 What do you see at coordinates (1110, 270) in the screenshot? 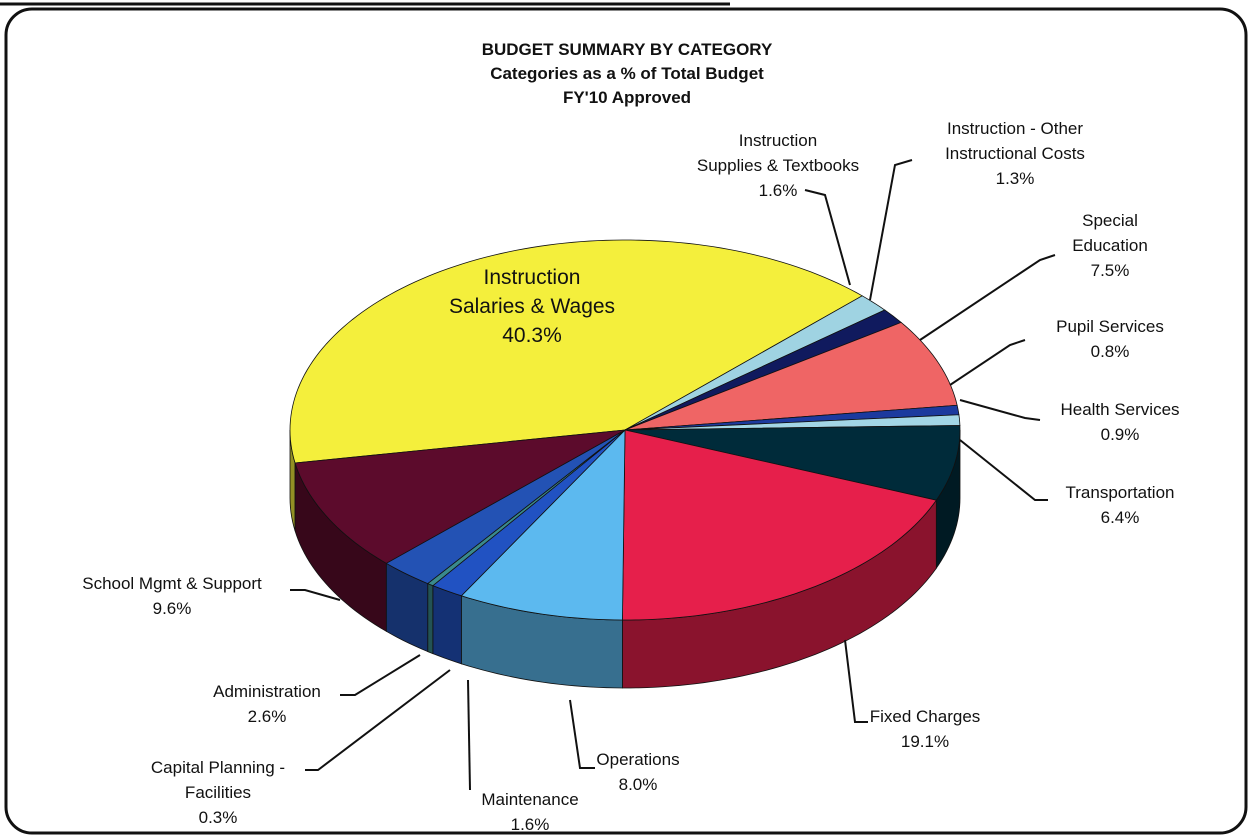
I see `value-label: 7.5%` at bounding box center [1110, 270].